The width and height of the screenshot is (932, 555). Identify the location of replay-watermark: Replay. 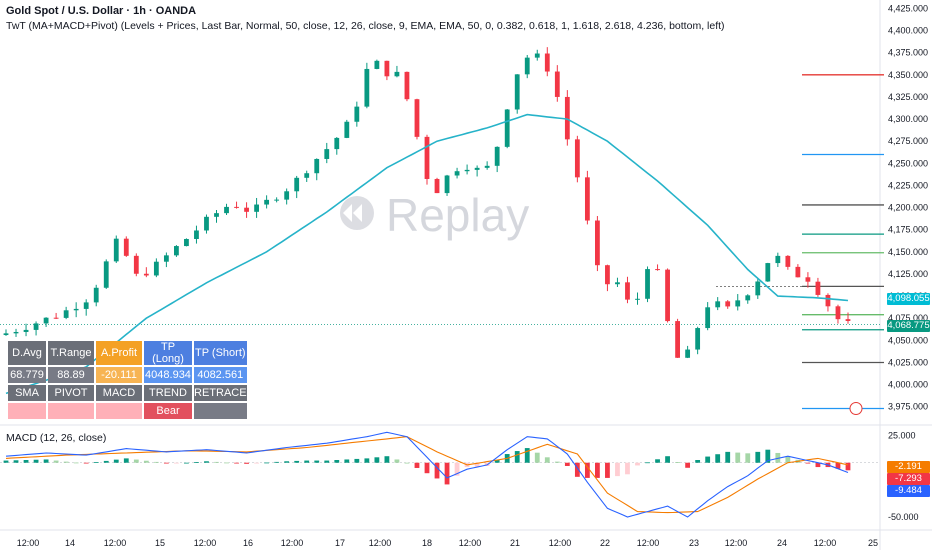
(434, 215).